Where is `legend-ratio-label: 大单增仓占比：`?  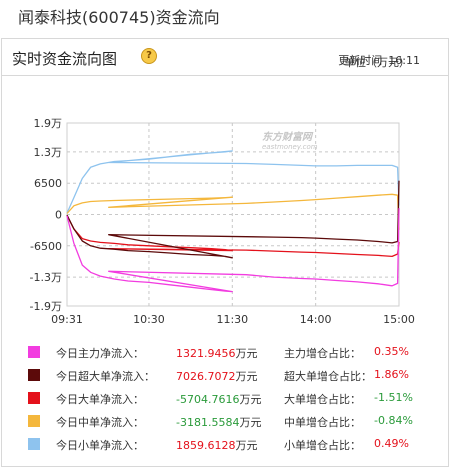
legend-ratio-label: 大单增仓占比： is located at coordinates (322, 399).